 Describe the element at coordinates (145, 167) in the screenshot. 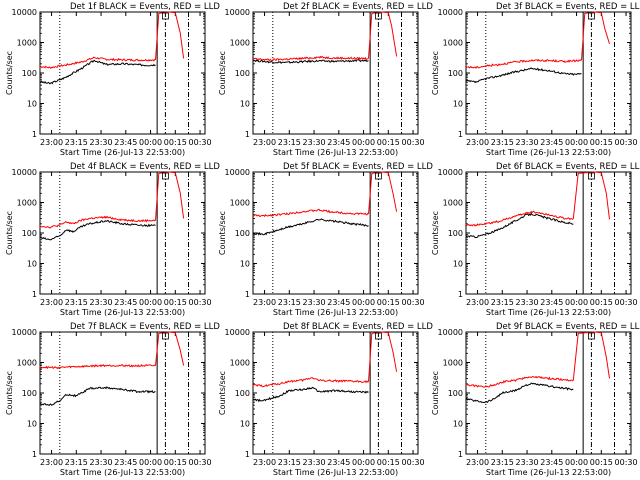

I see `panel-title: Det 4f BLACK = Events, RED = LLD` at that location.